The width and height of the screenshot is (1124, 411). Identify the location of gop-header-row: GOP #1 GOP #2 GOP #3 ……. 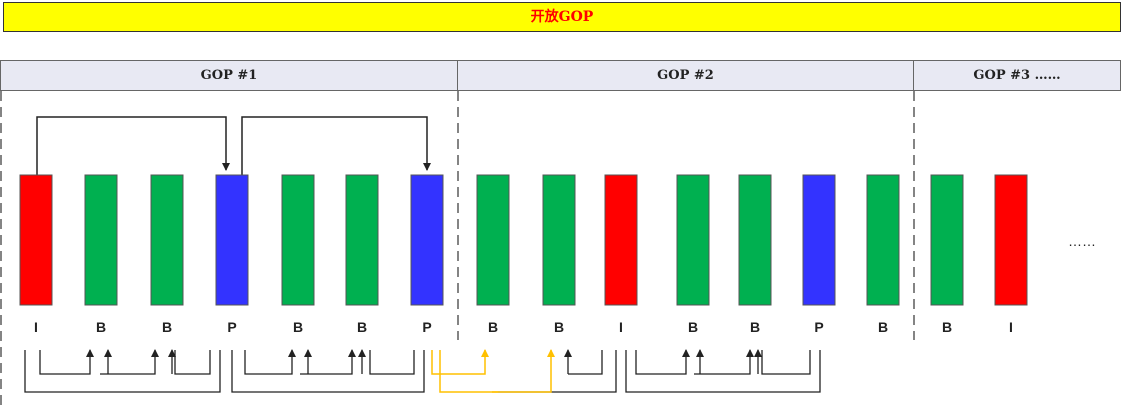
(562, 75).